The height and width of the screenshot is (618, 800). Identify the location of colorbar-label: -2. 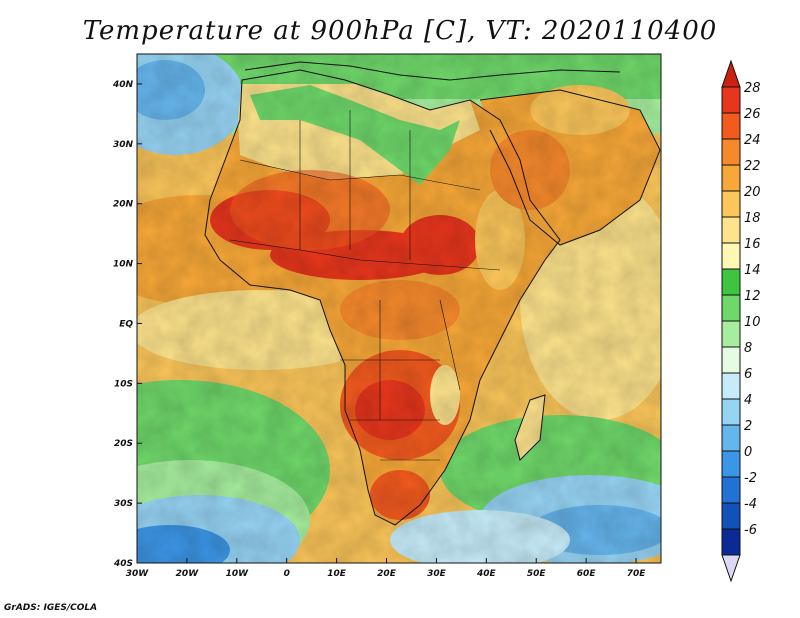
(750, 478).